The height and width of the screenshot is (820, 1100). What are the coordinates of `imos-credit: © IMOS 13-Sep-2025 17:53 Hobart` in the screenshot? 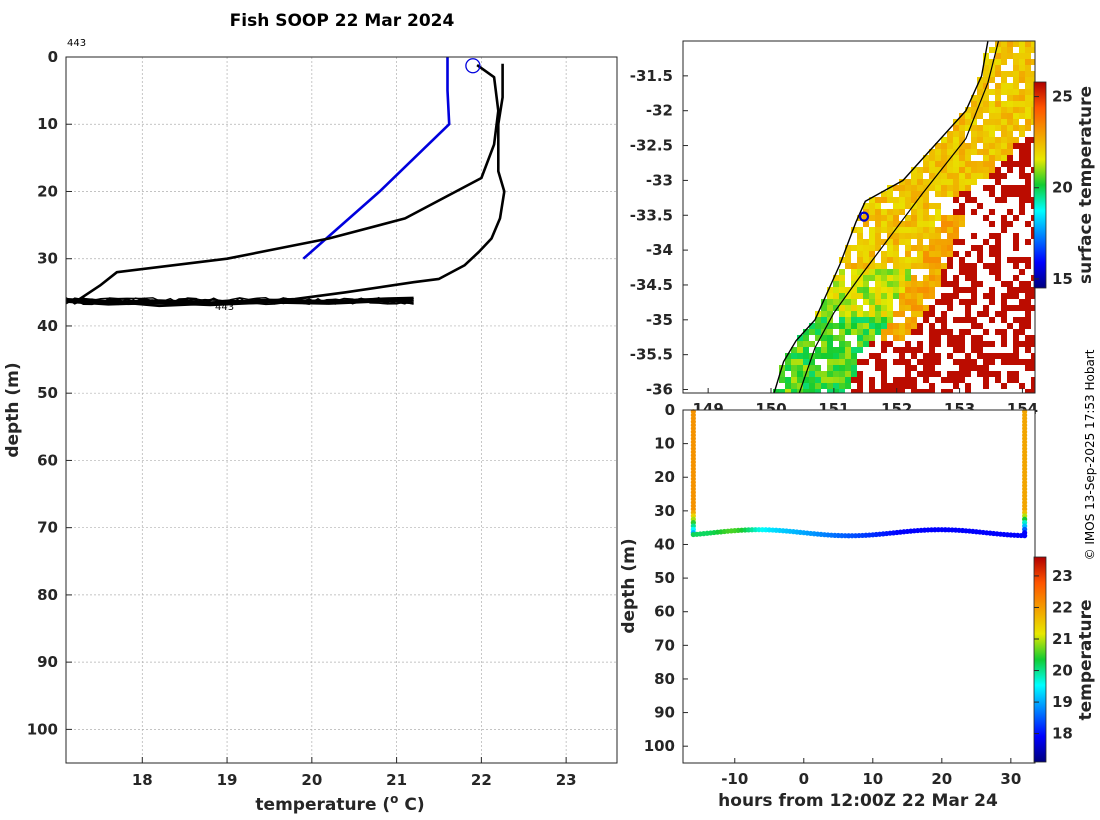 It's located at (1090, 454).